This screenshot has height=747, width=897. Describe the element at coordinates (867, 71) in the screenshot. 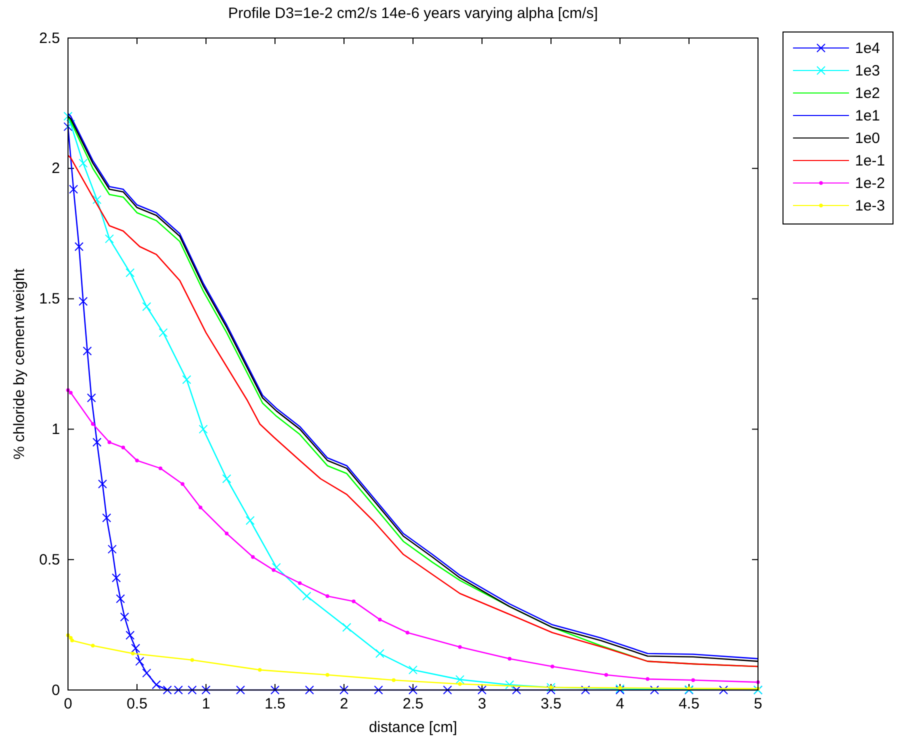

I see `legend-label: 1e3` at that location.